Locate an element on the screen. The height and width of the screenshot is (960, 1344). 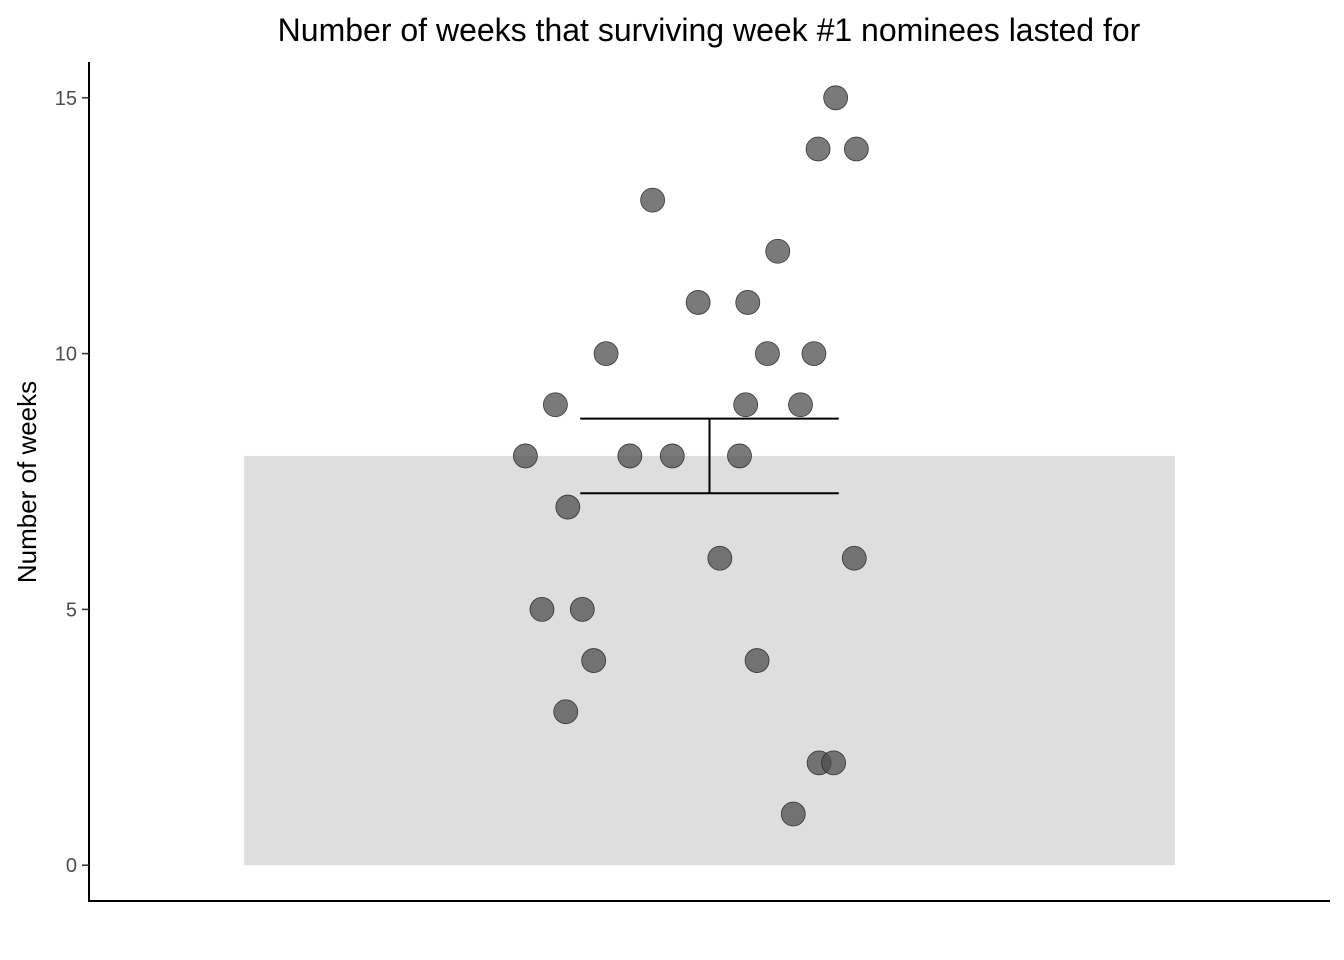
y-tick-label: 5 is located at coordinates (71, 610).